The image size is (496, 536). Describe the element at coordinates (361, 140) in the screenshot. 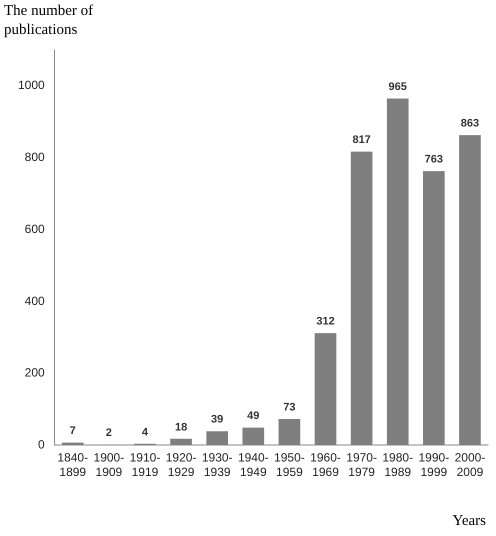

I see `data-label: 817` at that location.